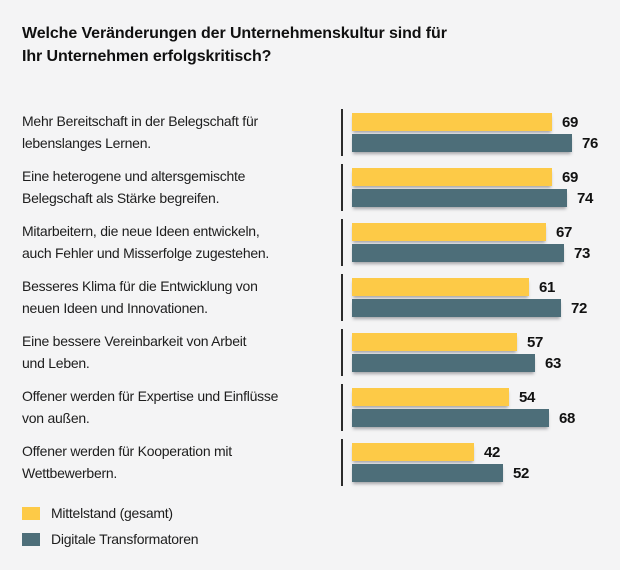 Image resolution: width=620 pixels, height=570 pixels. I want to click on bar-group: 67 73, so click(480, 242).